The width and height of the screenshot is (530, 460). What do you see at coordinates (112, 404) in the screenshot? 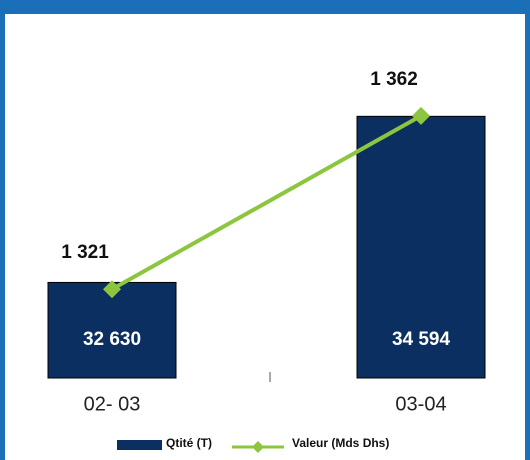
I see `x-tick-label: 02- 03` at bounding box center [112, 404].